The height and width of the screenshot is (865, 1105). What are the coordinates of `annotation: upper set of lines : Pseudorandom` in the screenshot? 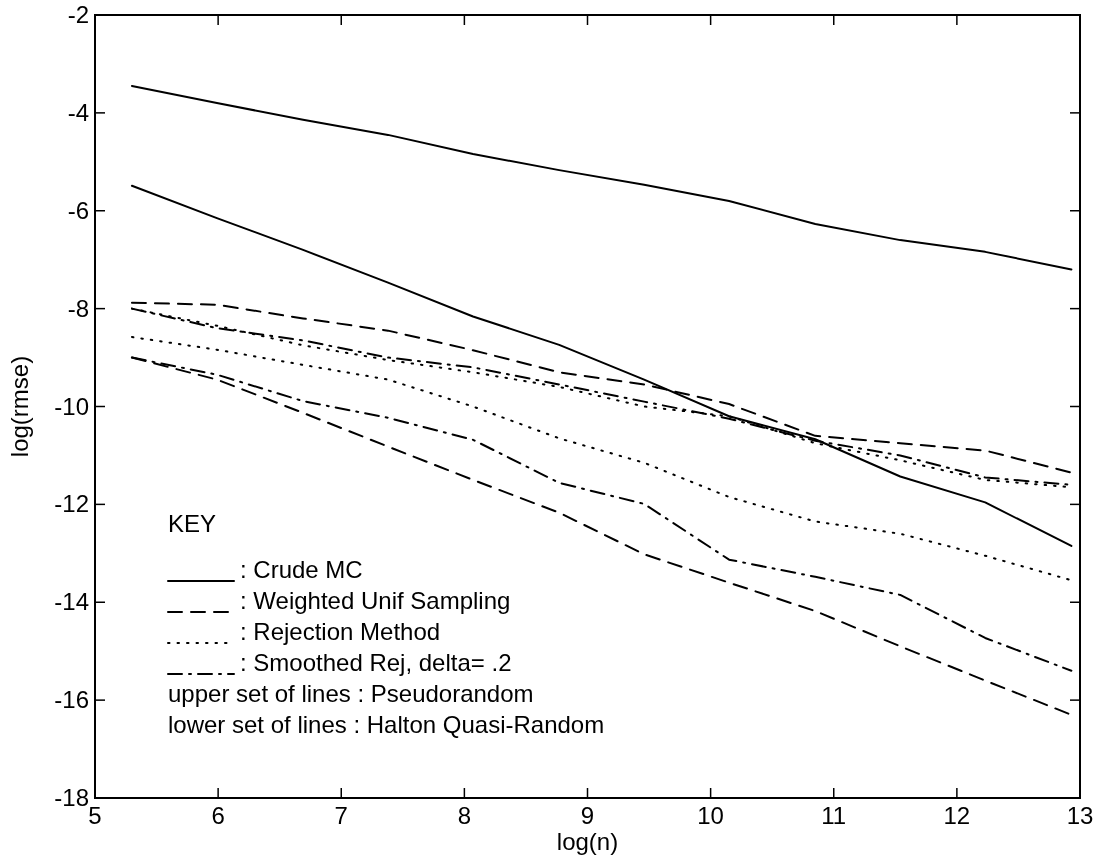 It's located at (351, 693).